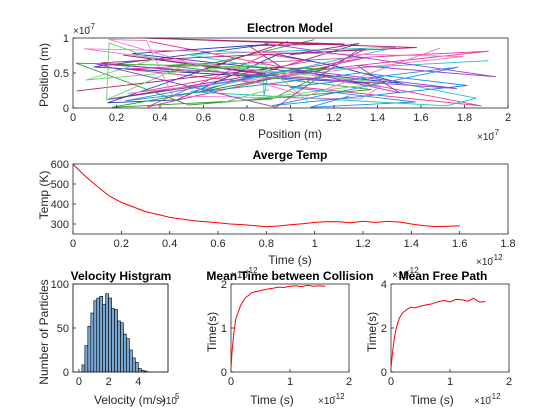 Image resolution: width=560 pixels, height=420 pixels. What do you see at coordinates (130, 400) in the screenshot?
I see `velocity-histogram-xlabel: Velocity (m/s)` at bounding box center [130, 400].